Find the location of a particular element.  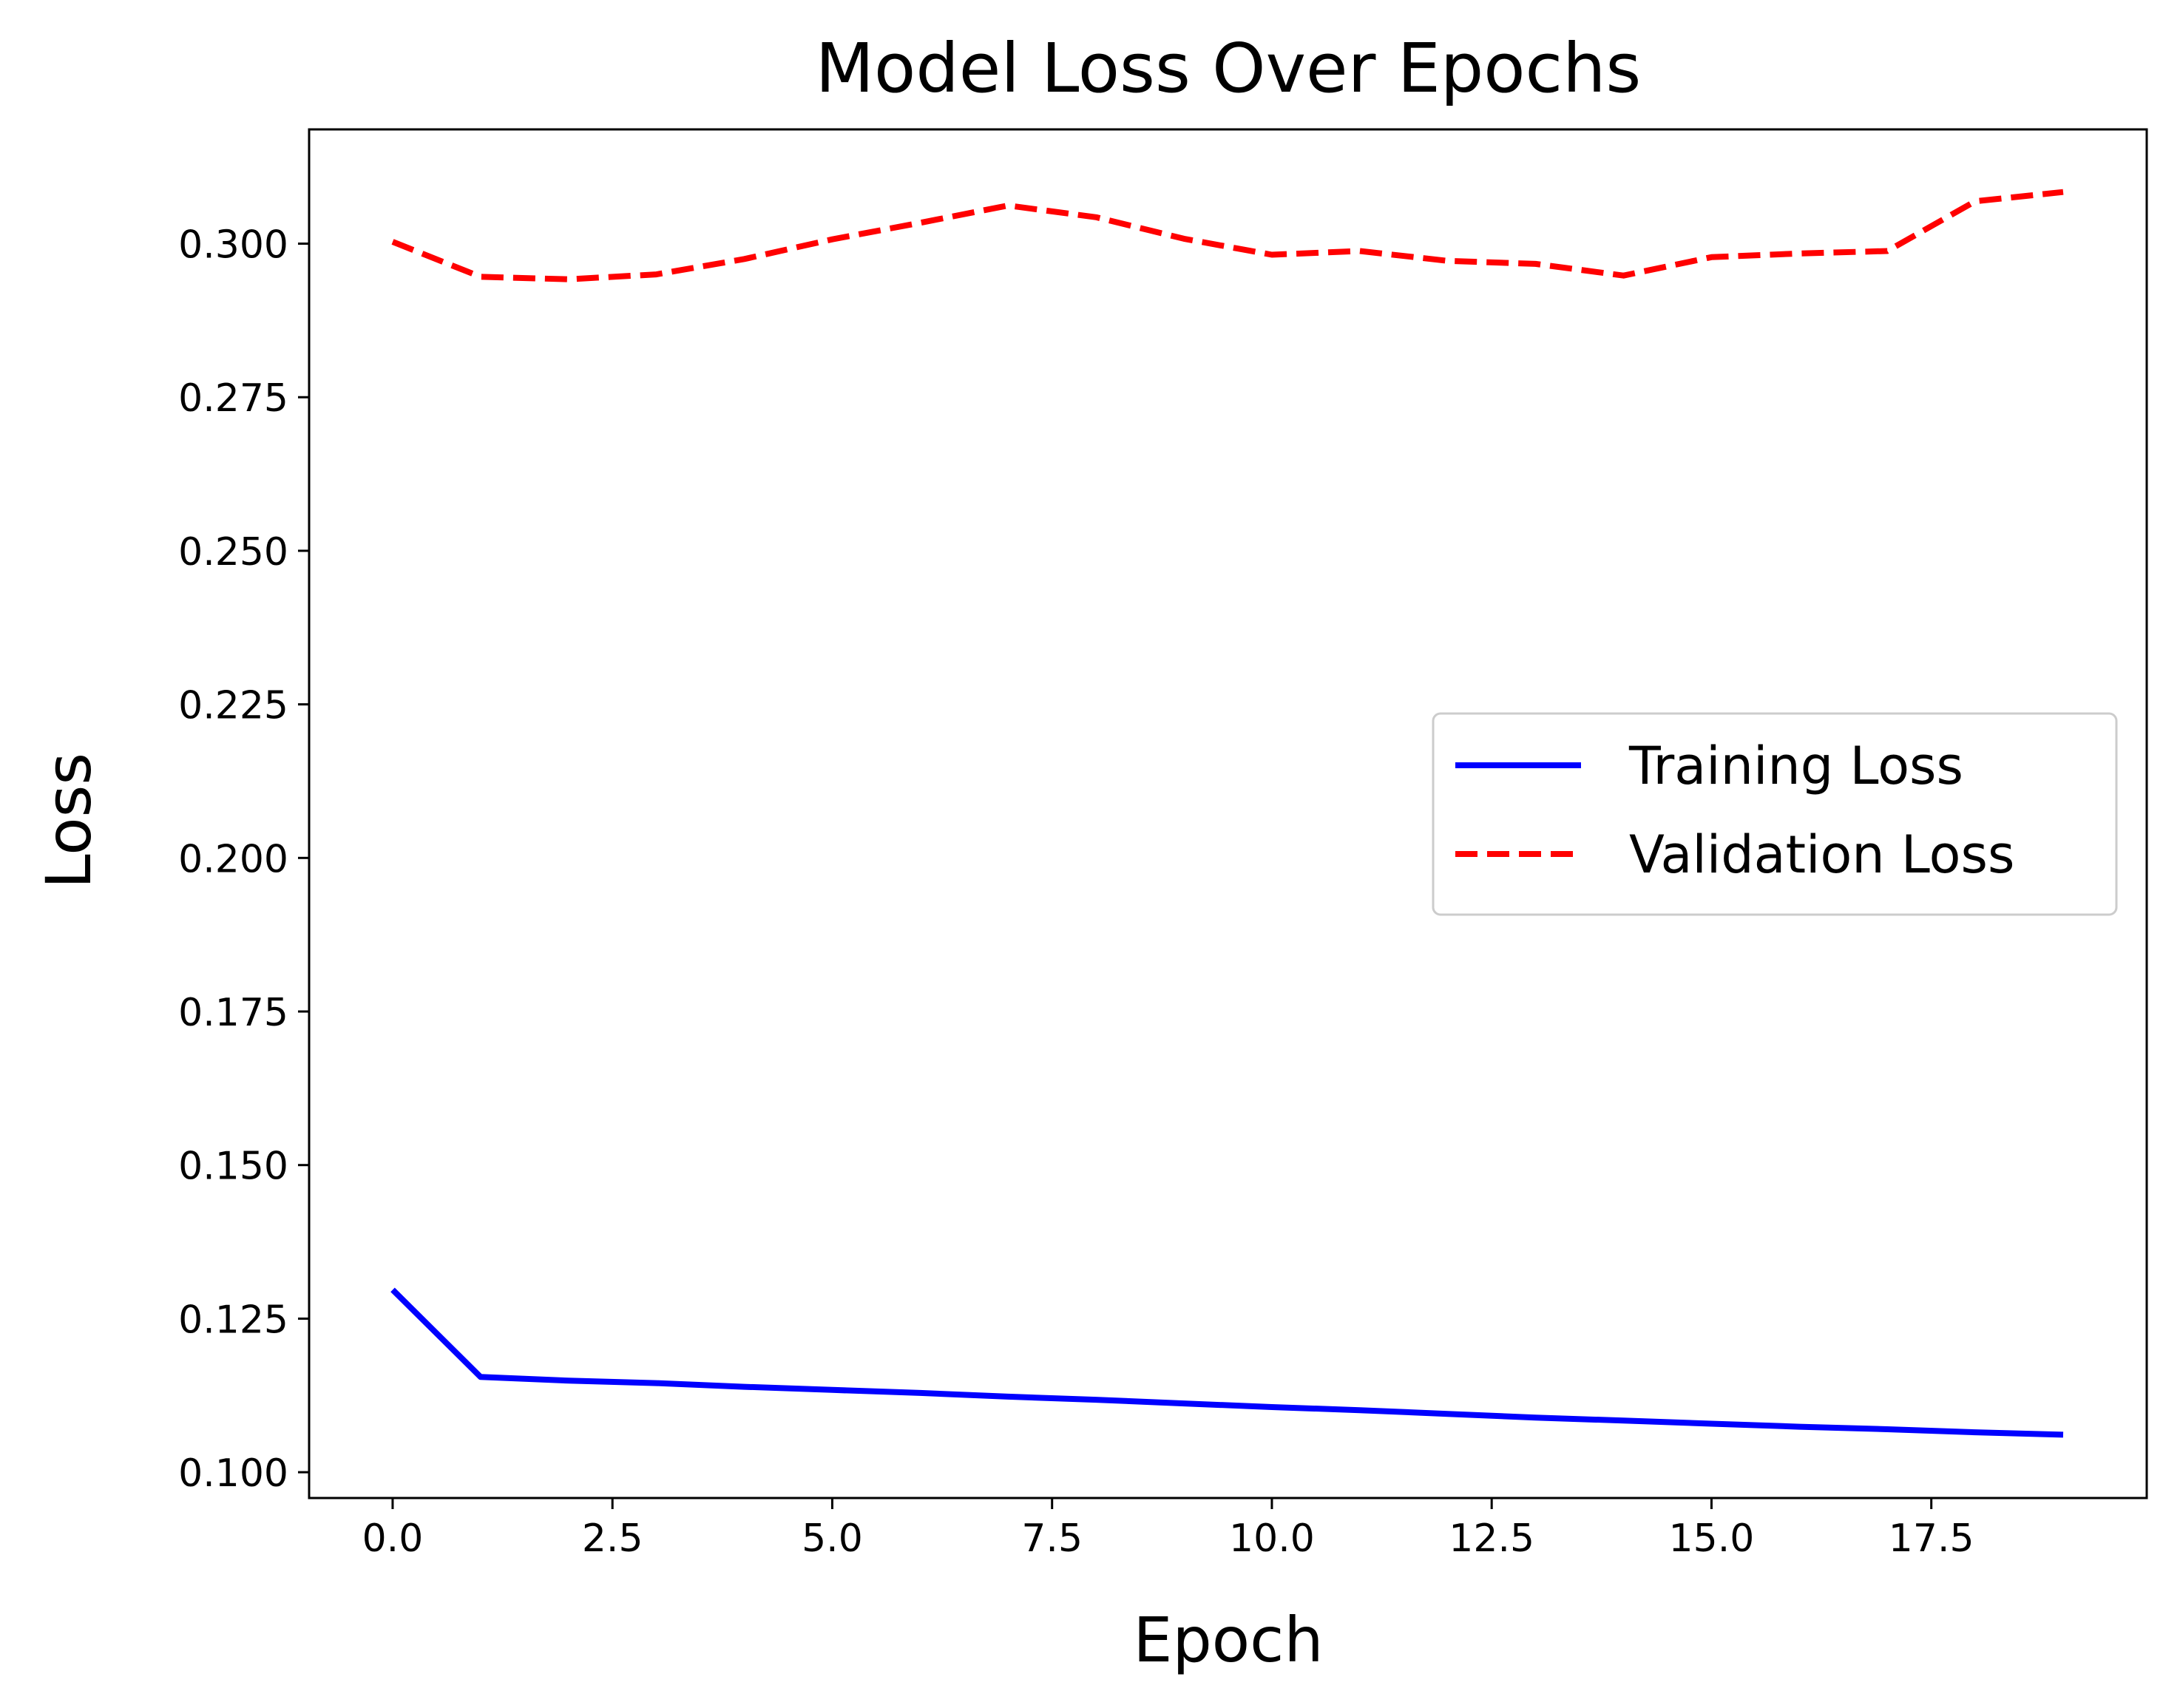

y-tick-label: 0.200 is located at coordinates (233, 859).